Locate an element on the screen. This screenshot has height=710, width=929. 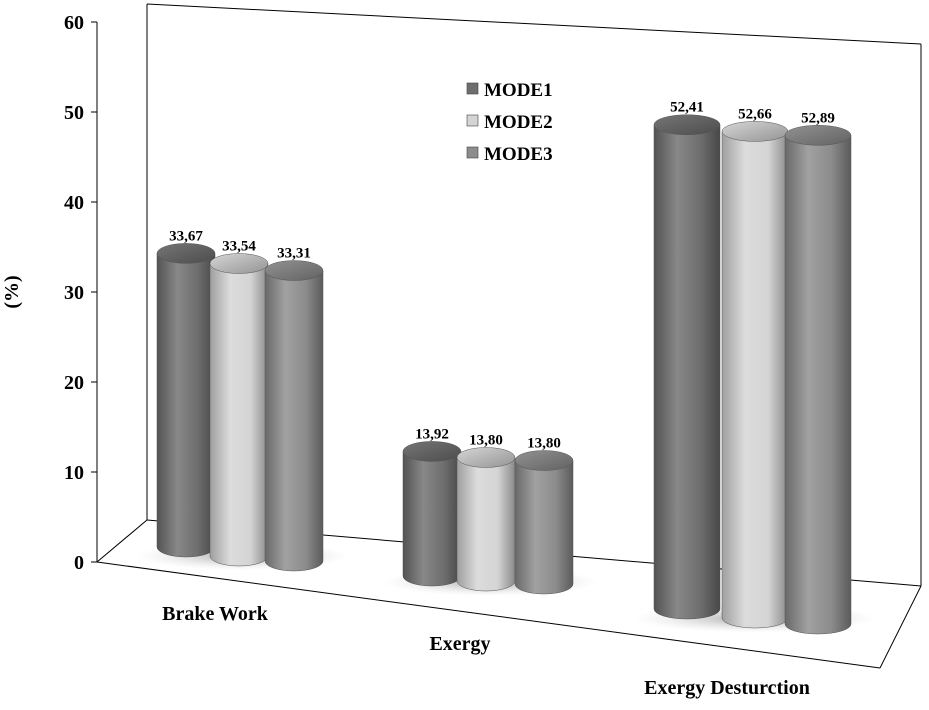
y-tick-label: 40 is located at coordinates (74, 203).